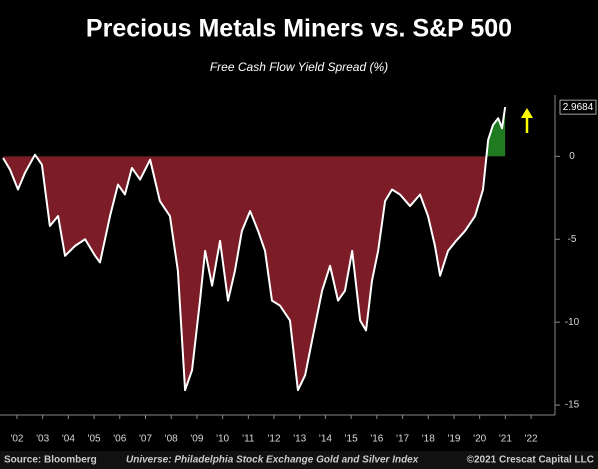 Image resolution: width=598 pixels, height=469 pixels. I want to click on x-tick-label: '20, so click(479, 439).